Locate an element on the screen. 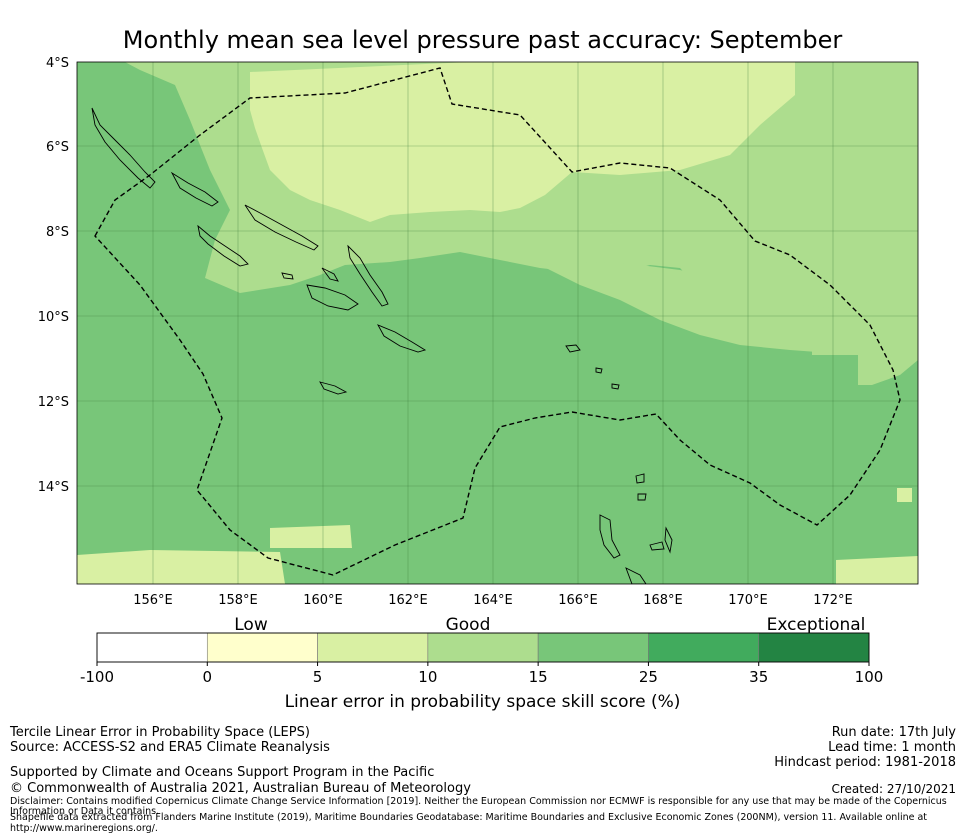 This screenshot has height=839, width=965. colorbar-tick-label: -100 is located at coordinates (97, 677).